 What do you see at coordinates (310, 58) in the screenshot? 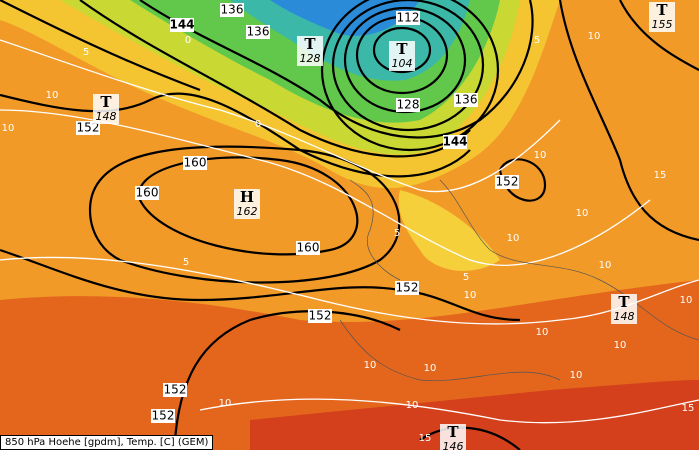
I see `center-value: 128` at bounding box center [310, 58].